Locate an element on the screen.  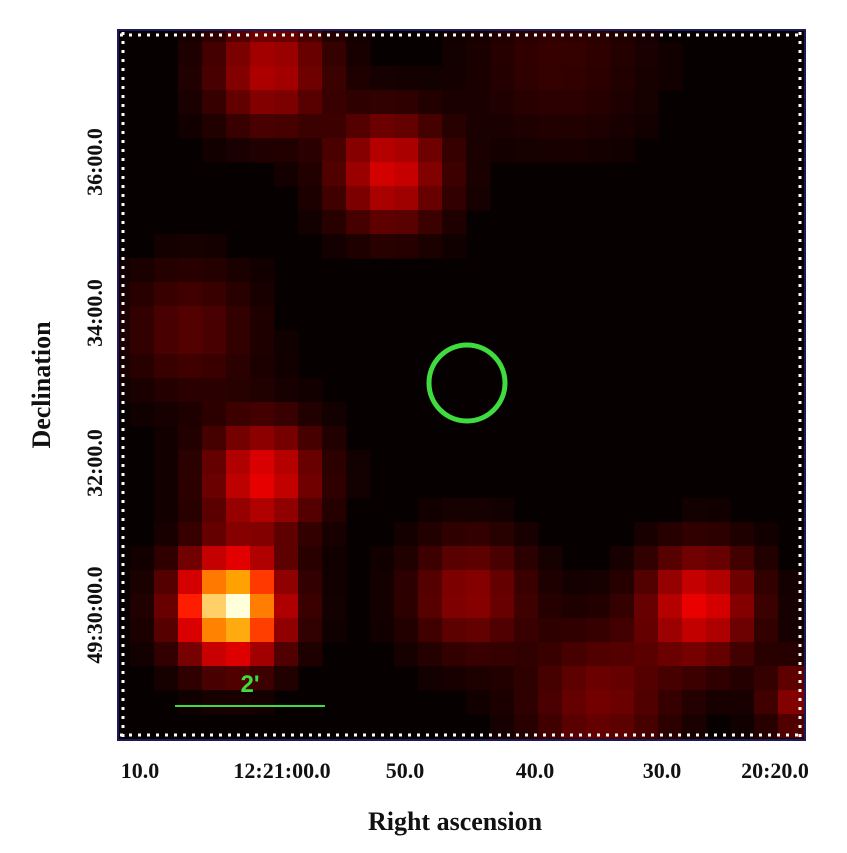
x-tick-label: 20:20.0 is located at coordinates (775, 770).